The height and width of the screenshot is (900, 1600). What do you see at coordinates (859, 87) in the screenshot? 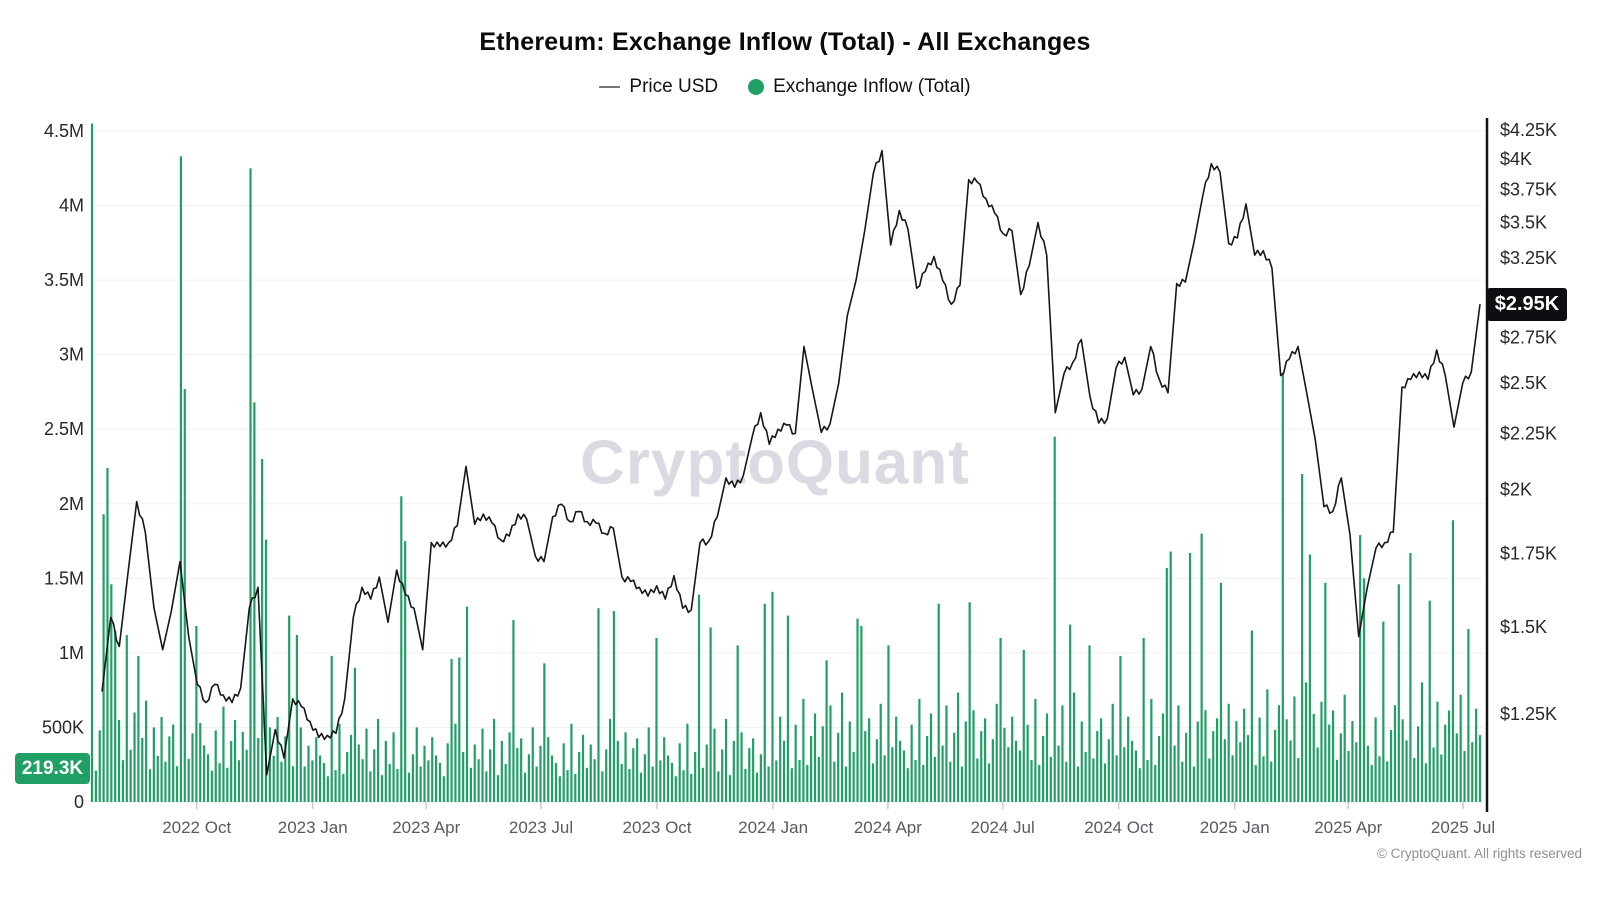
I see `legend-item-inflow: Exchange Inflow (Total)` at bounding box center [859, 87].